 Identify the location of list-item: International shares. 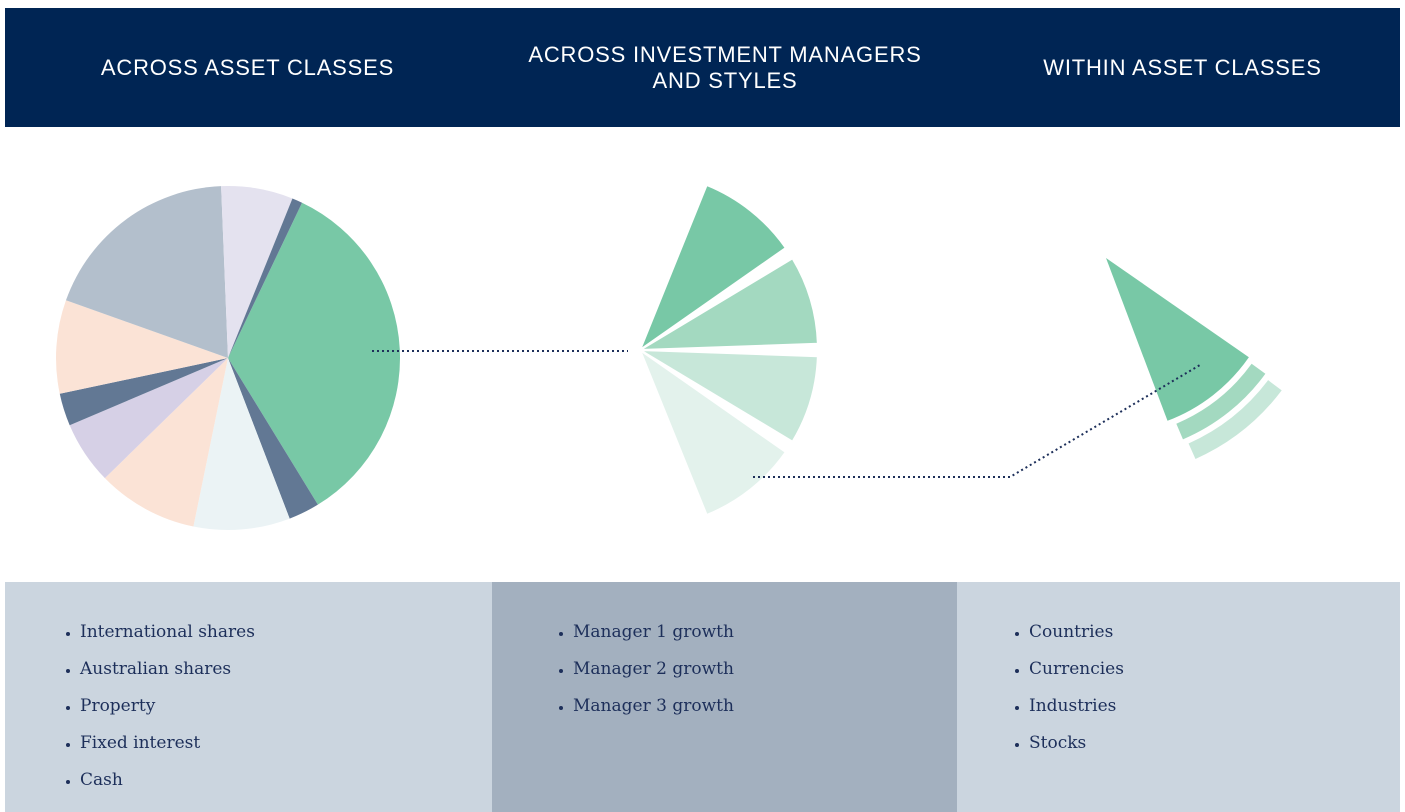
(286, 632).